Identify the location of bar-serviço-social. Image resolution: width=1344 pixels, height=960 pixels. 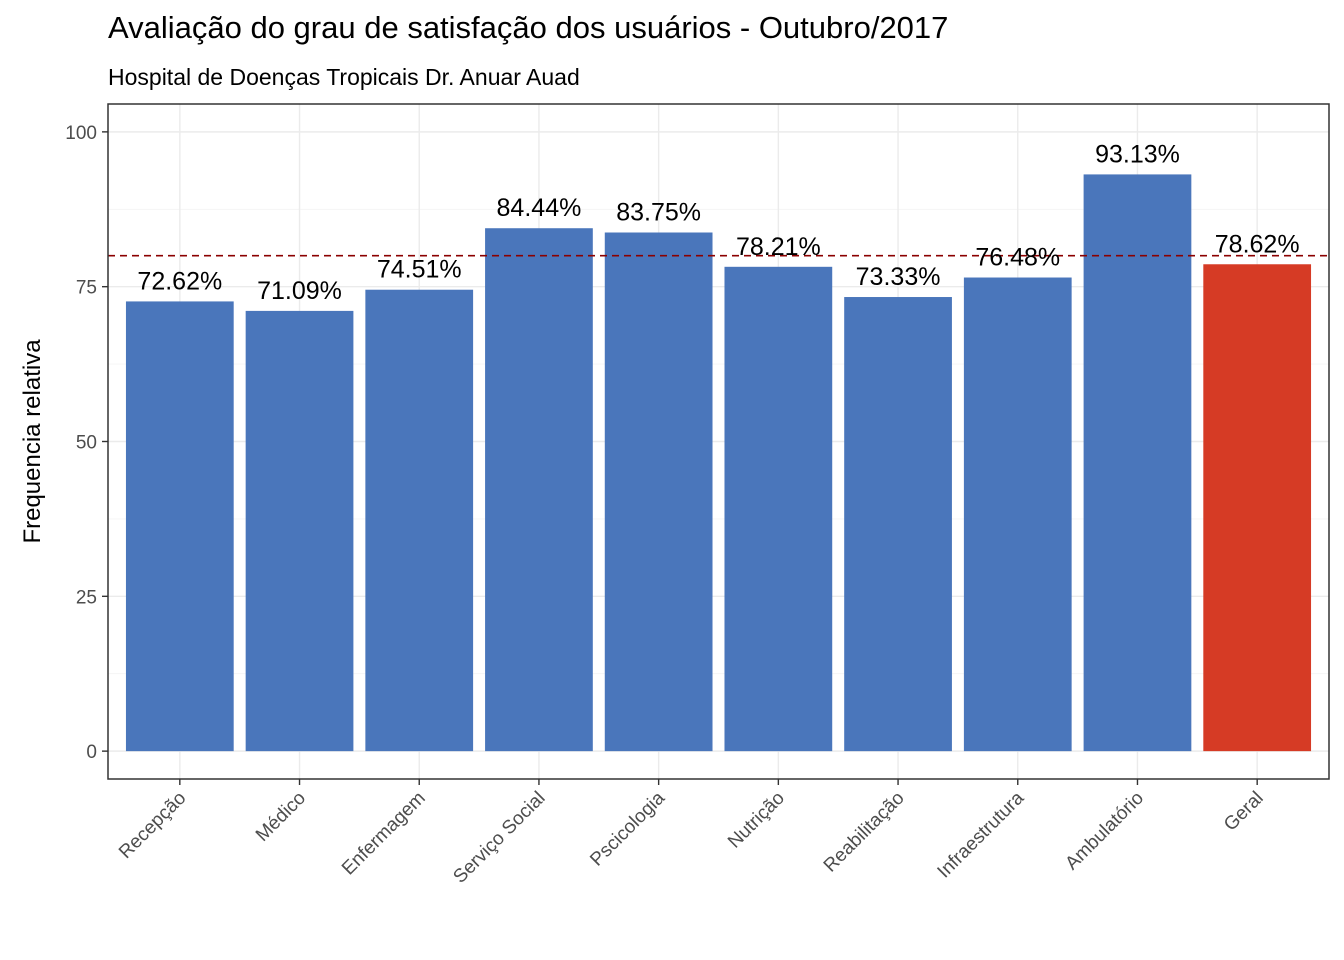
(539, 490).